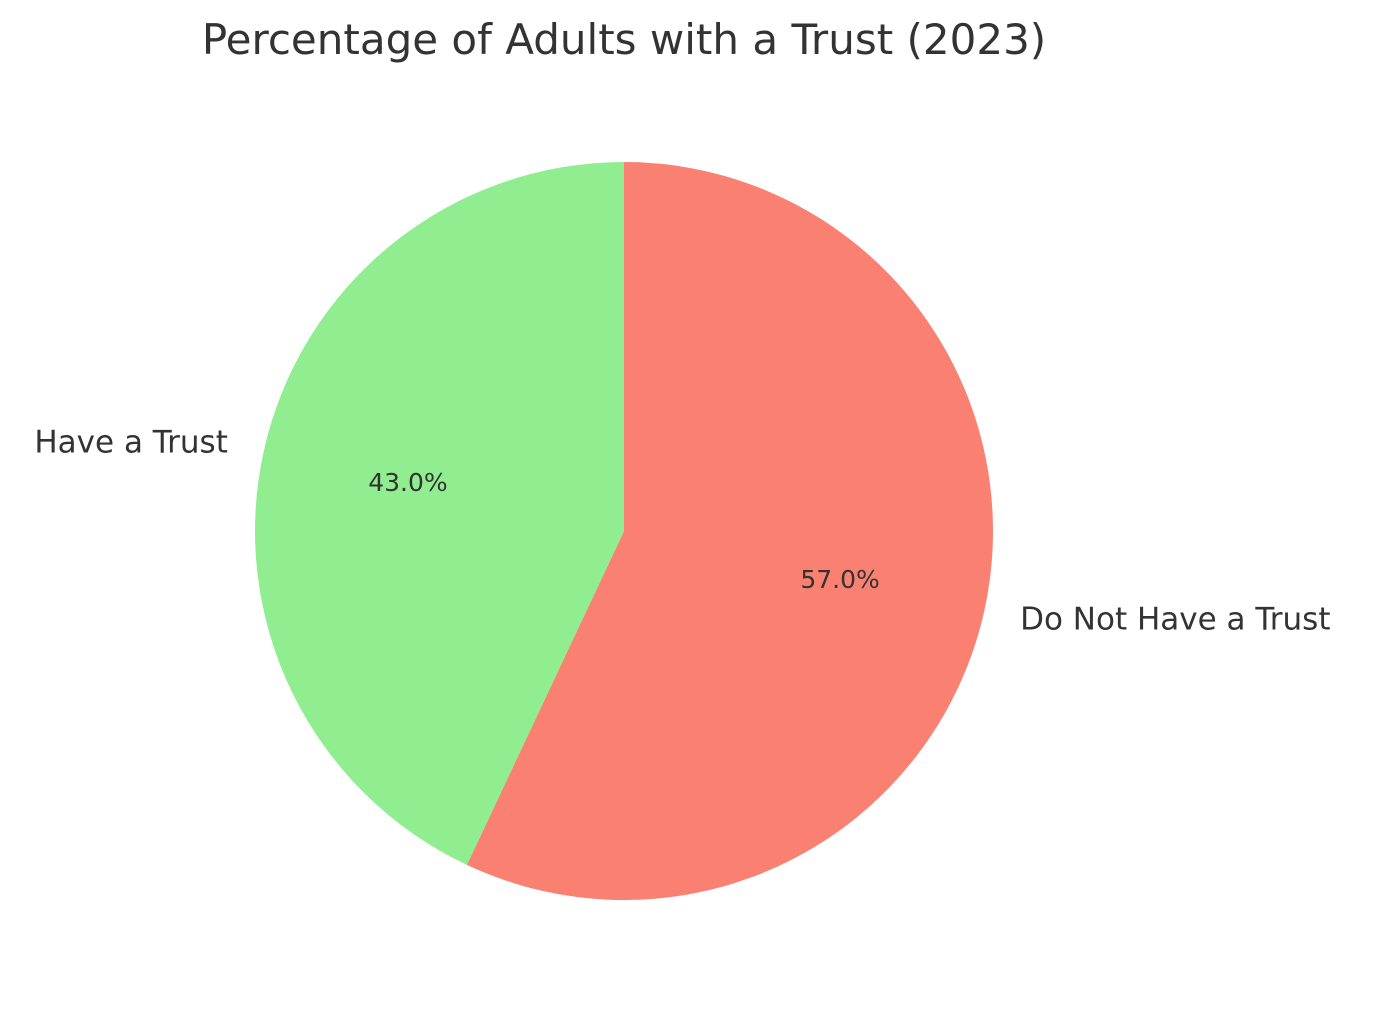 Image resolution: width=1375 pixels, height=1014 pixels. I want to click on slice-label: Do Not Have a Trust, so click(1175, 620).